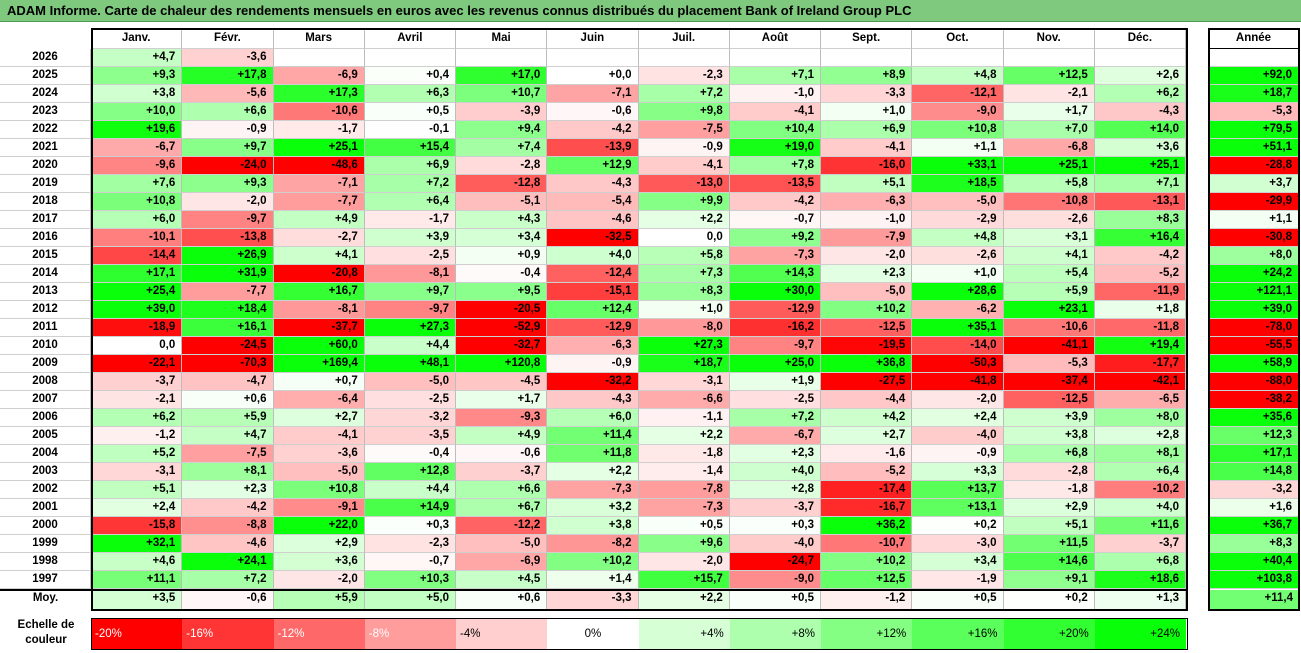  Describe the element at coordinates (1140, 600) in the screenshot. I see `average-cell: +1,3` at that location.